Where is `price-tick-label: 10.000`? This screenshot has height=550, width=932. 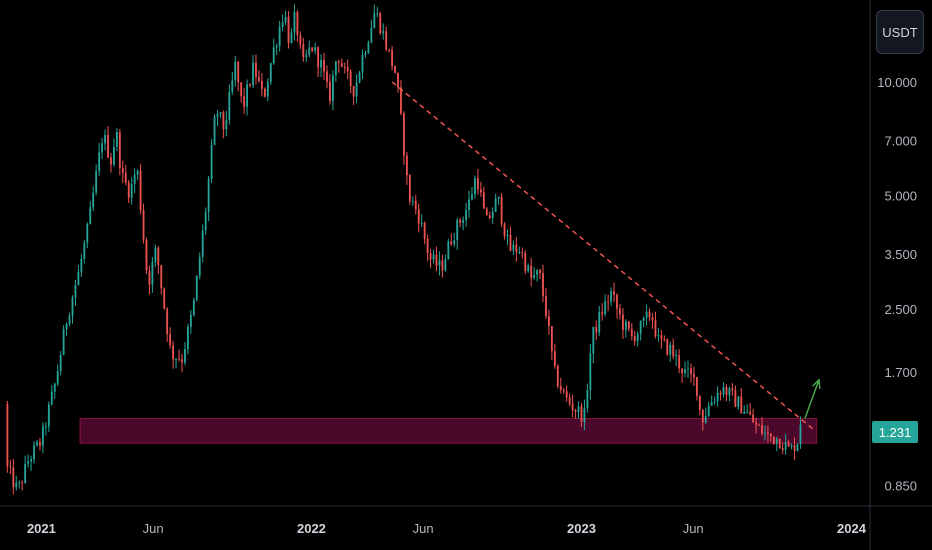 price-tick-label: 10.000 is located at coordinates (897, 82).